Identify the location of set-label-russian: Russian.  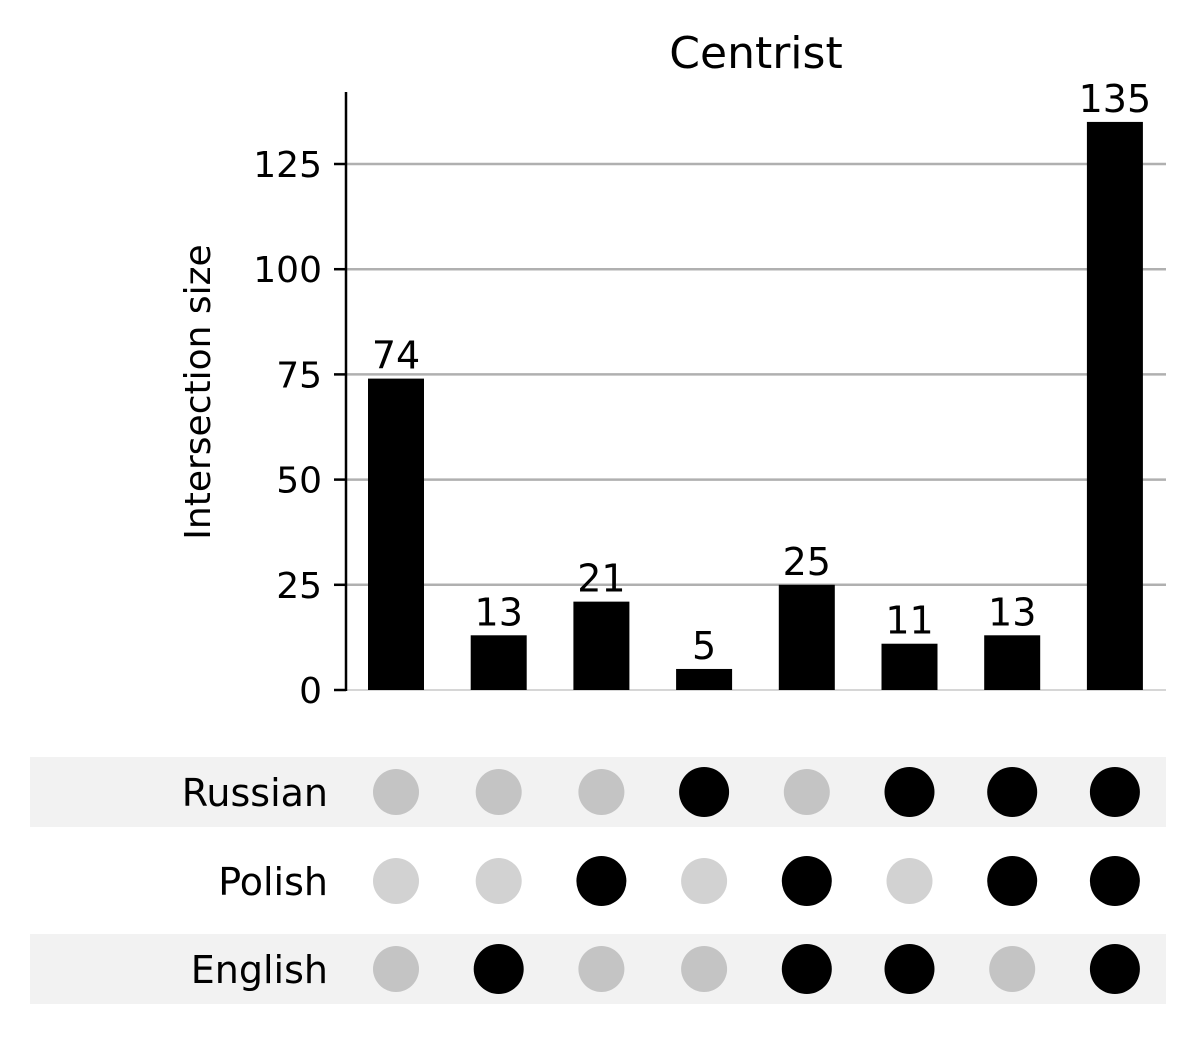
(255, 793).